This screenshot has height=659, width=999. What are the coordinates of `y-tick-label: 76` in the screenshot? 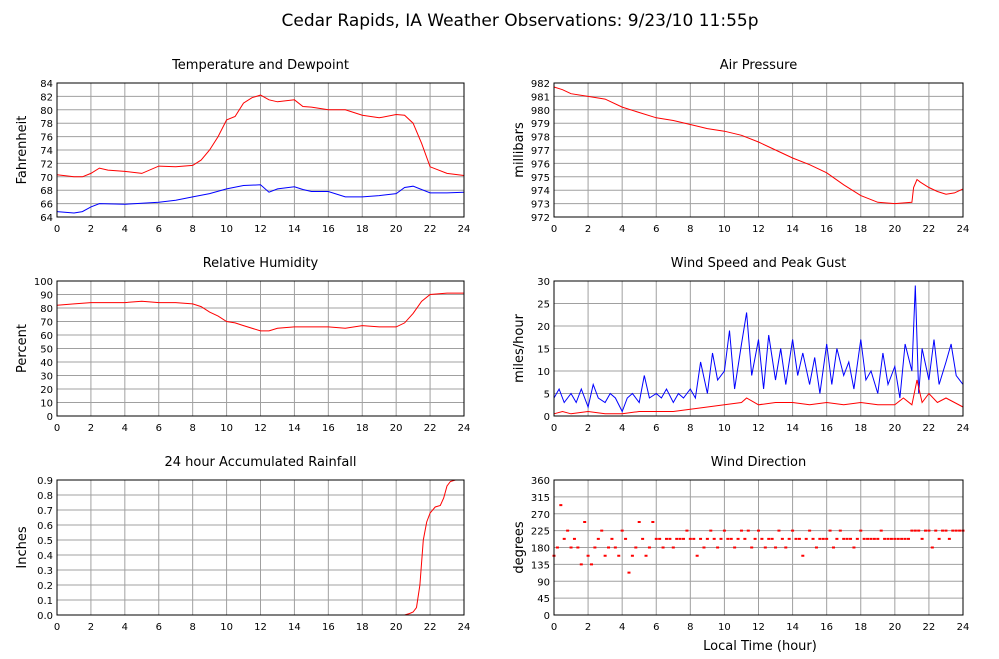 It's located at (46, 138).